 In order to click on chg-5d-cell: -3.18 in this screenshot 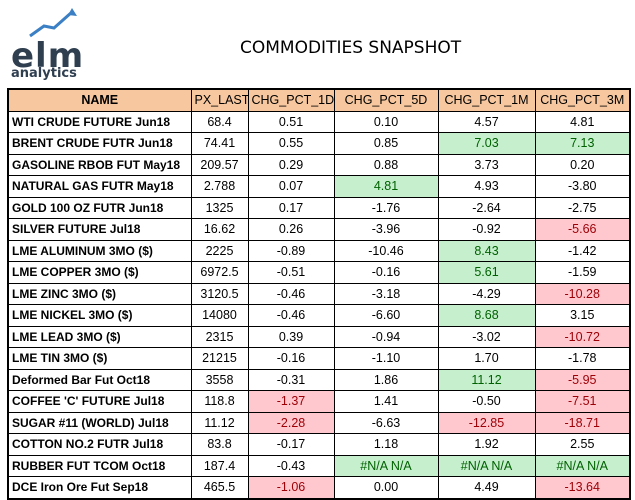, I will do `click(386, 293)`.